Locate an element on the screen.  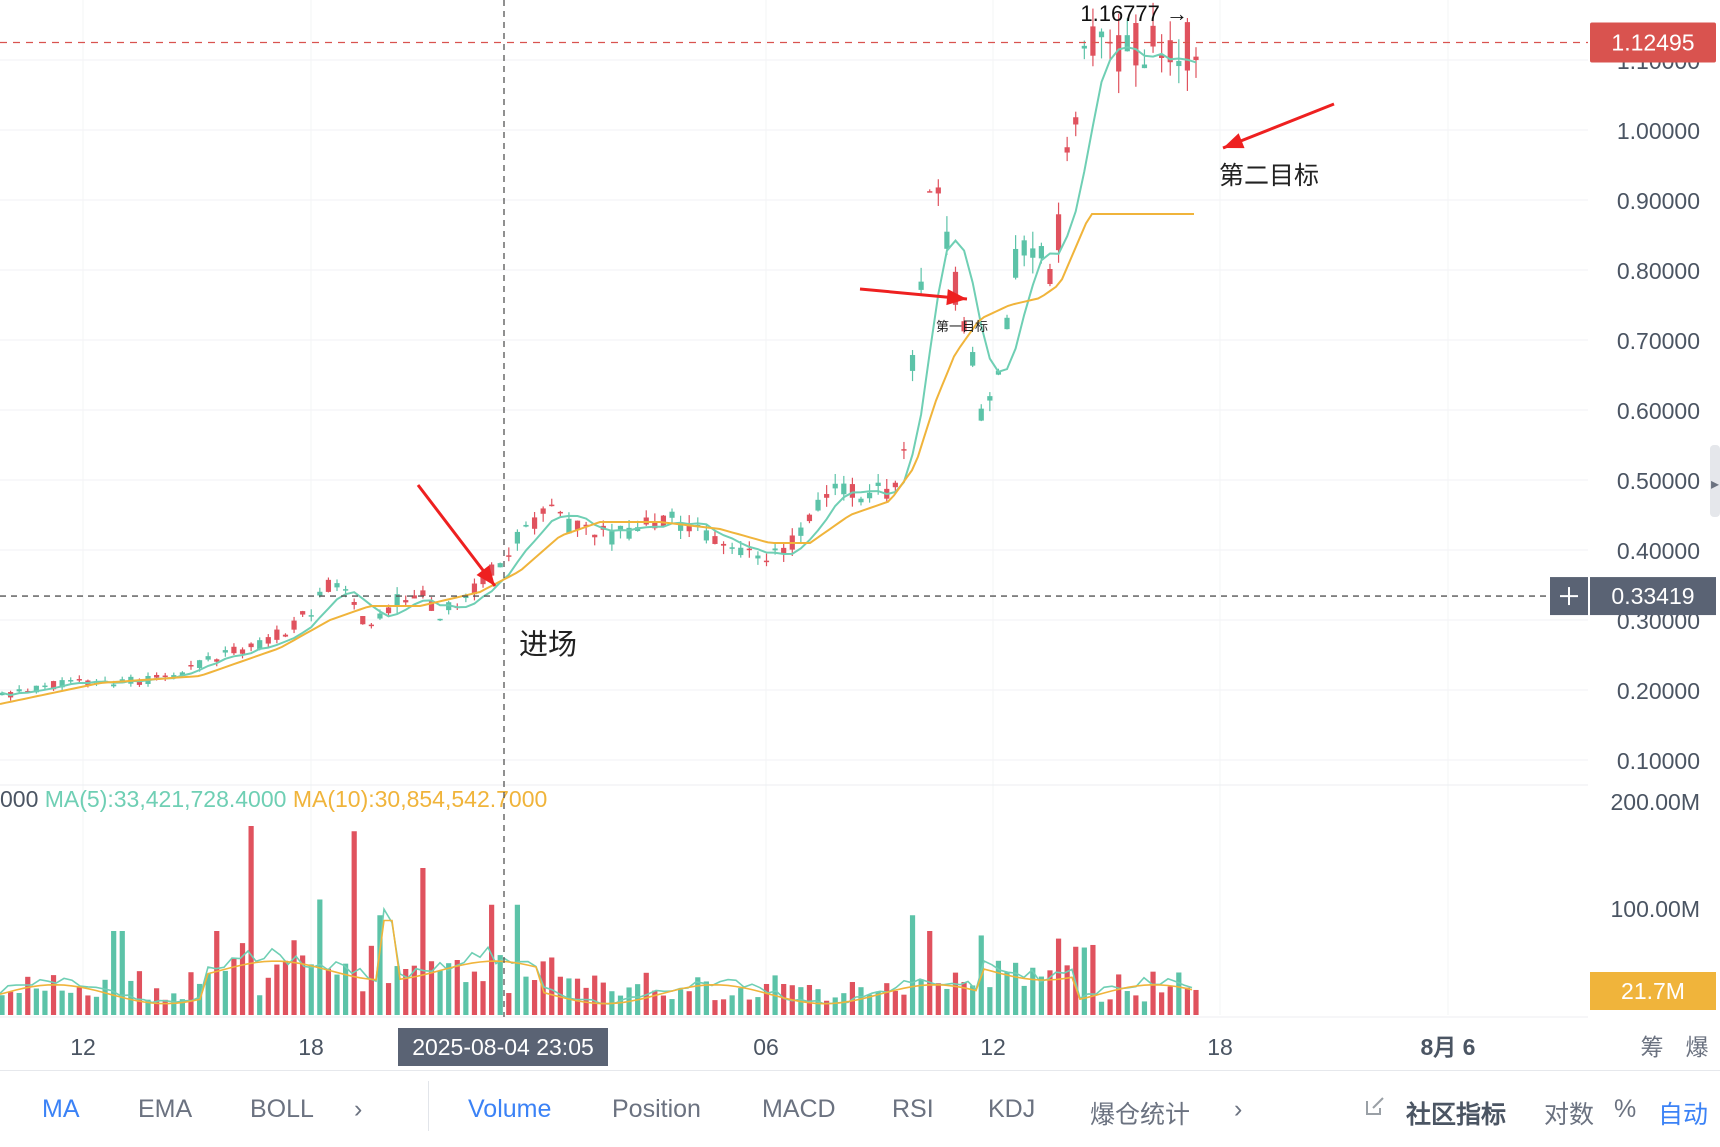
tab-ma: MA is located at coordinates (61, 1109).